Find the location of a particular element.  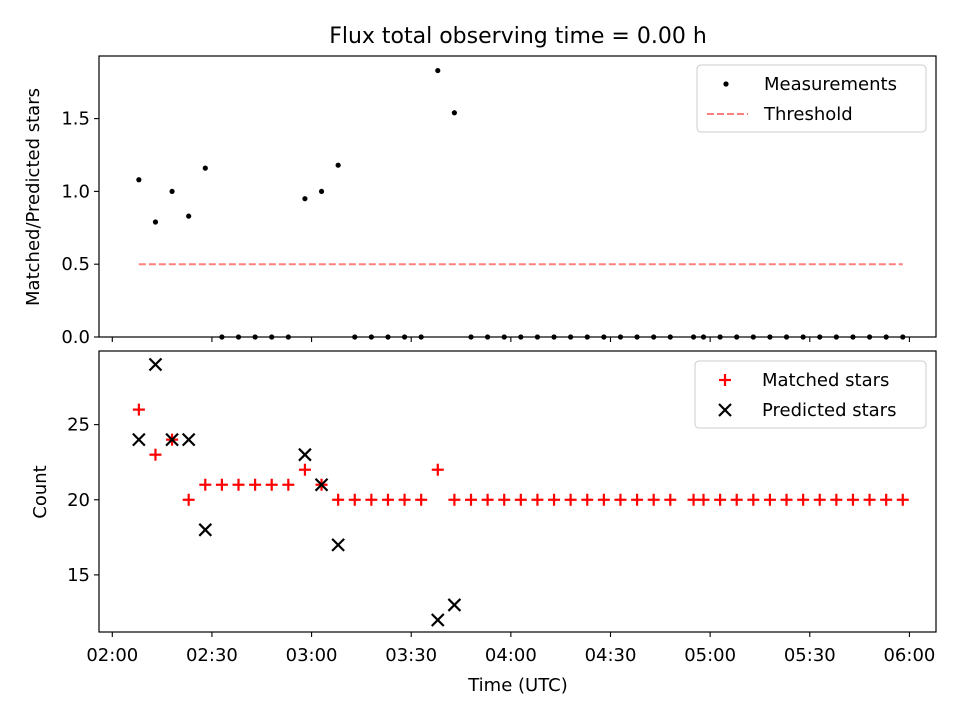

top-y-tick-label: 1.0 is located at coordinates (75, 191).